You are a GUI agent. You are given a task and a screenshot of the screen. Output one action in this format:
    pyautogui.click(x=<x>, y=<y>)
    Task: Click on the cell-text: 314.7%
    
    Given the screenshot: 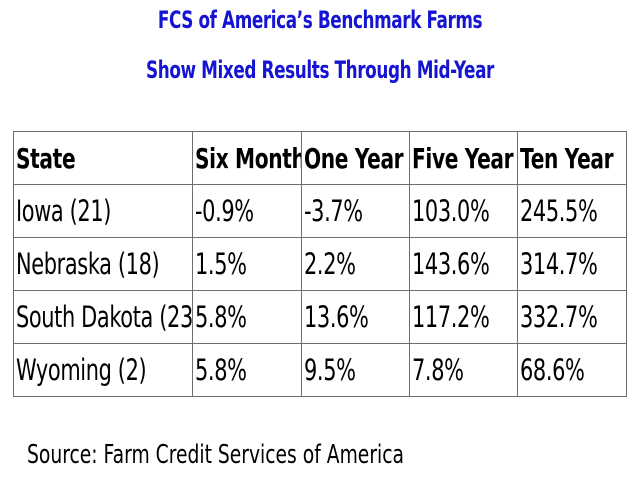 What is the action you would take?
    pyautogui.click(x=559, y=264)
    